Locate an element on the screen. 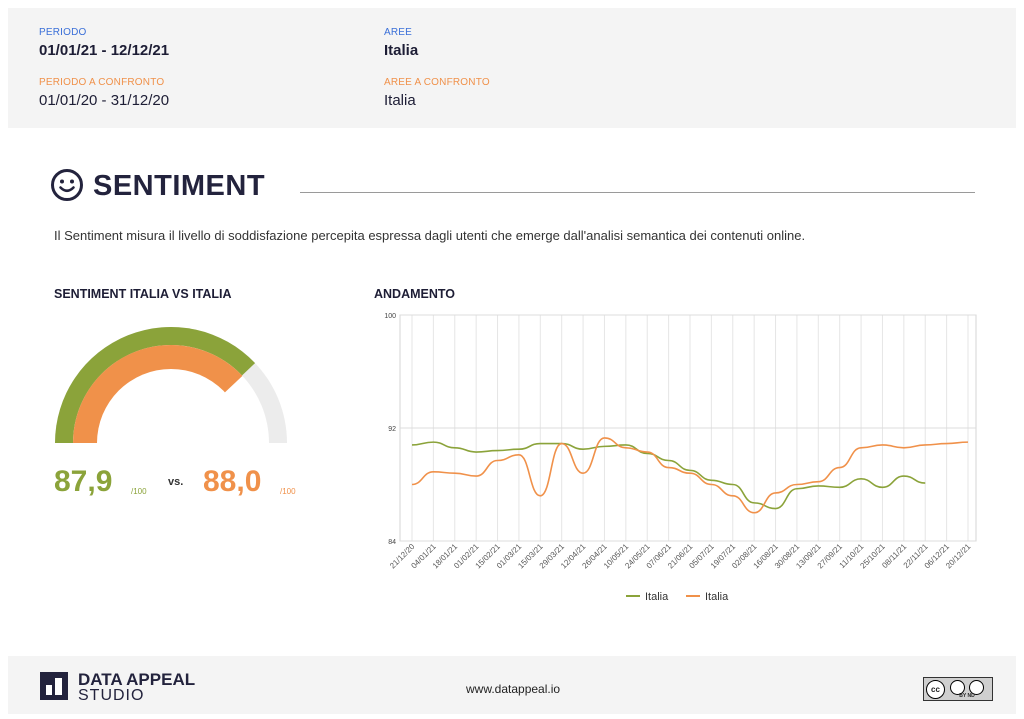  license-text: BY ND is located at coordinates (967, 696).